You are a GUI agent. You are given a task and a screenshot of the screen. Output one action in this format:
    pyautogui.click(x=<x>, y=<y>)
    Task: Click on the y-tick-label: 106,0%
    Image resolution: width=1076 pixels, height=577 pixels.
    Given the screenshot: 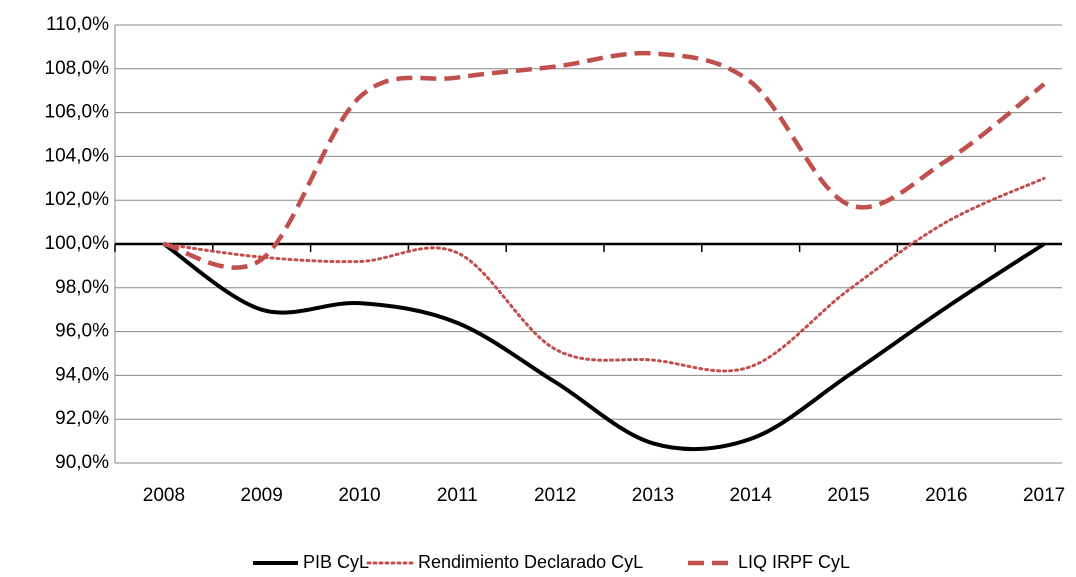 What is the action you would take?
    pyautogui.click(x=77, y=112)
    